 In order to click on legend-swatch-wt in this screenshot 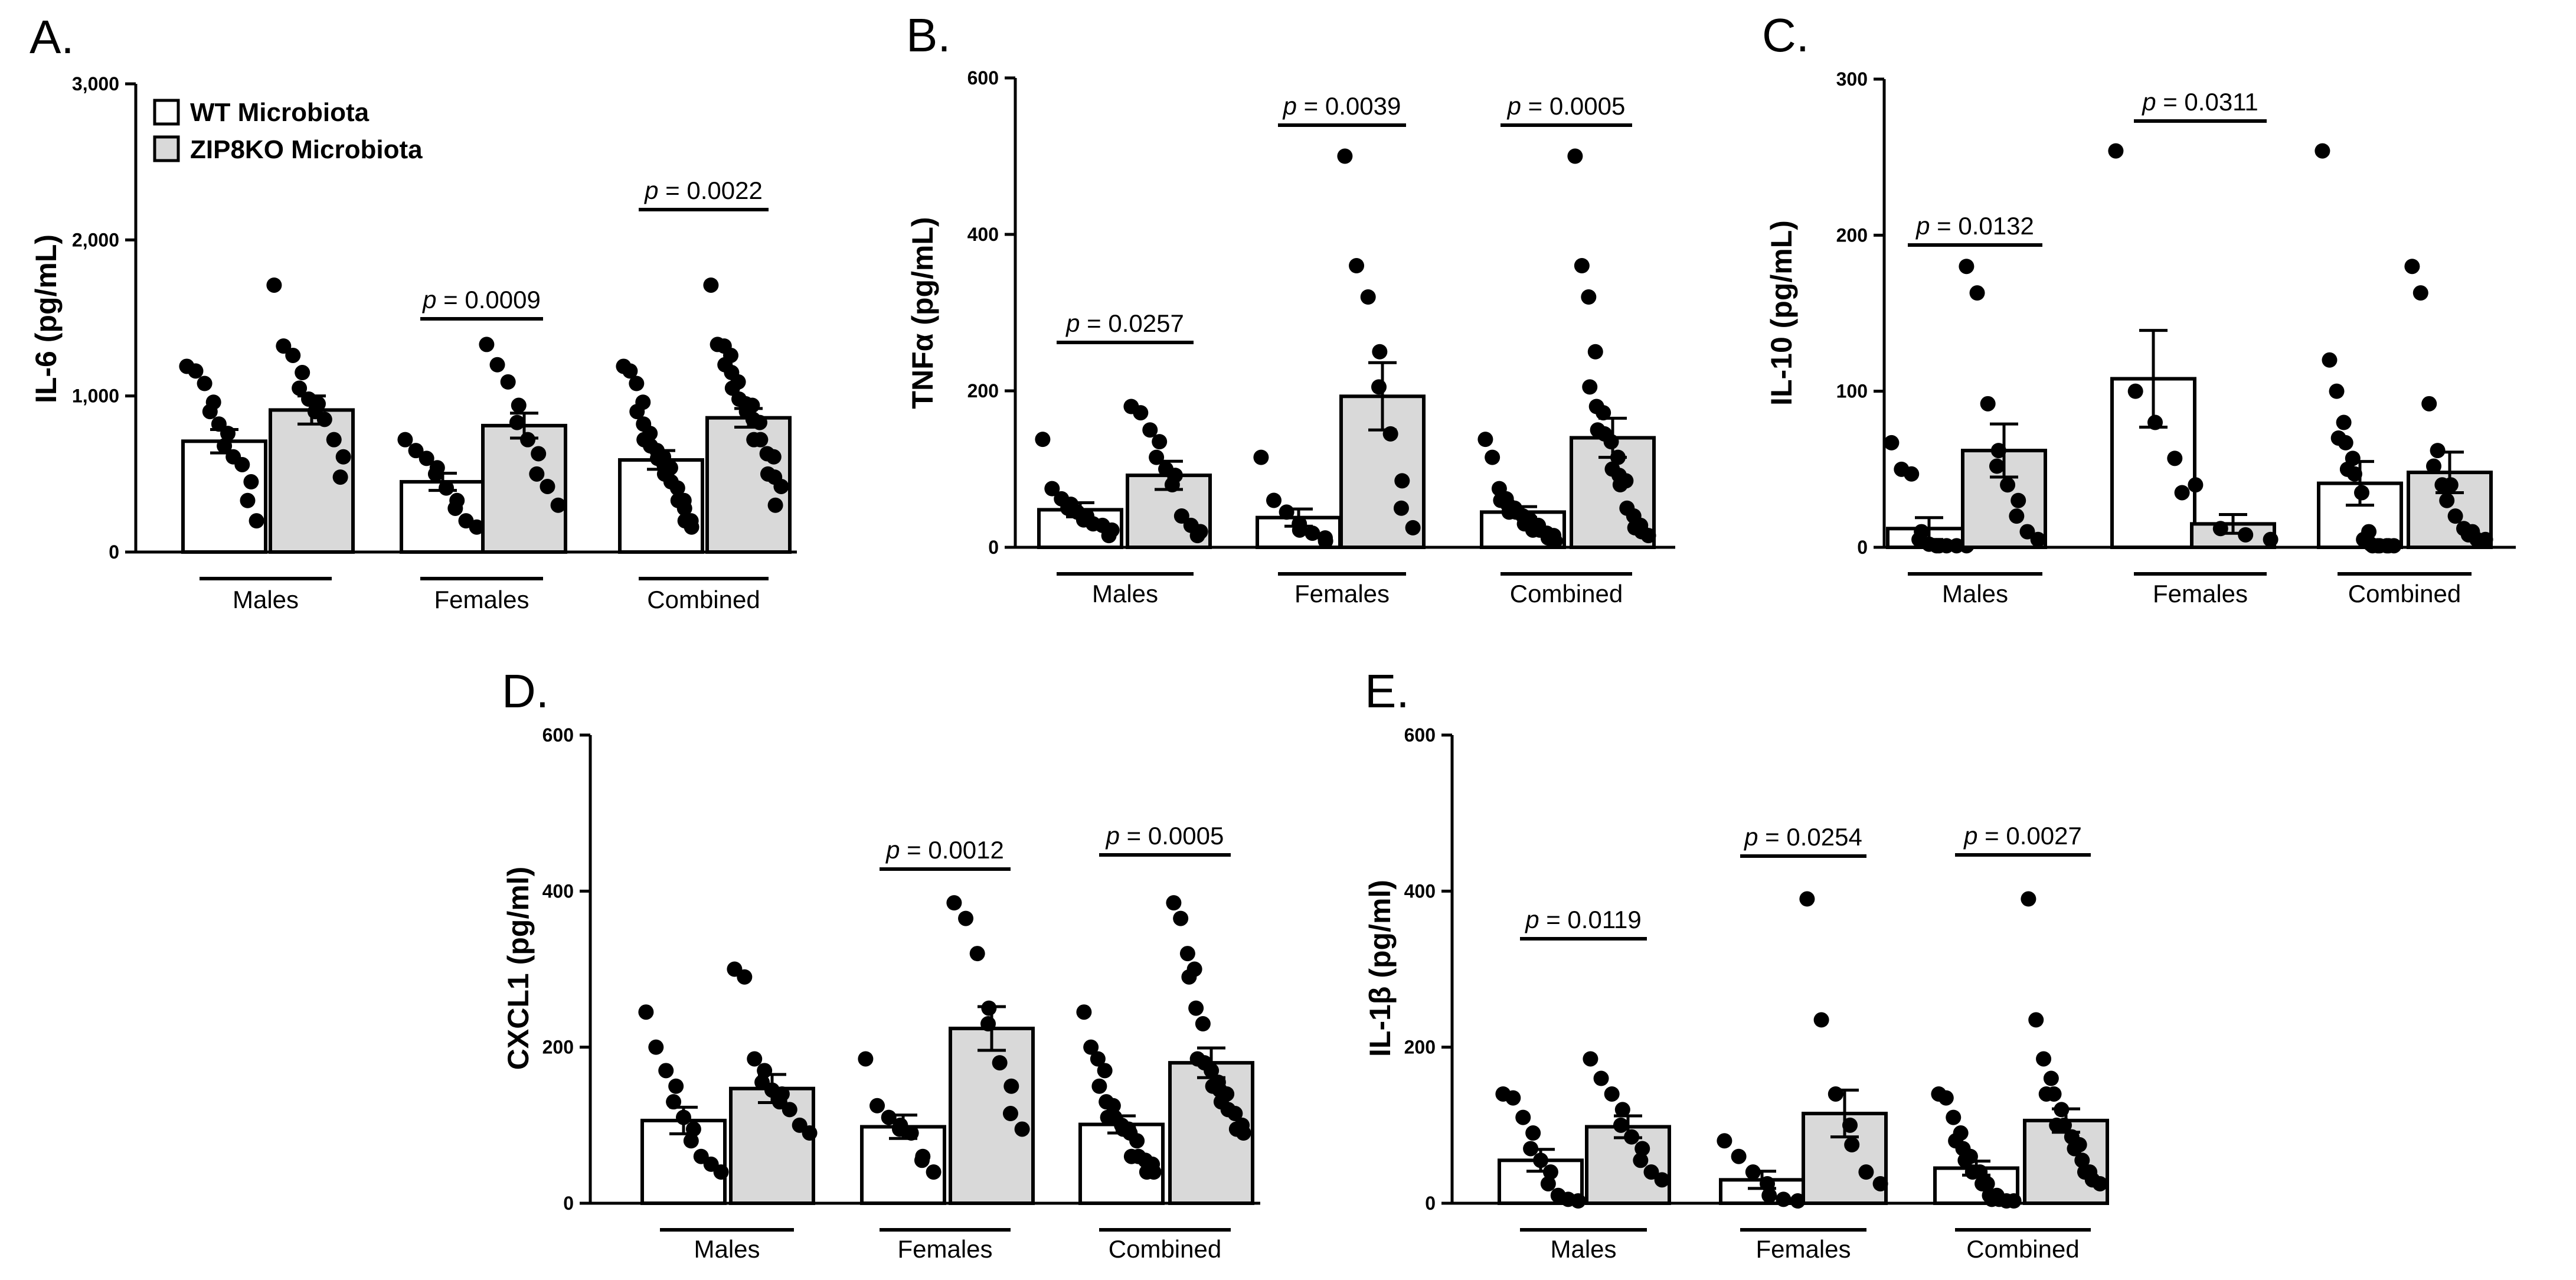, I will do `click(166, 112)`.